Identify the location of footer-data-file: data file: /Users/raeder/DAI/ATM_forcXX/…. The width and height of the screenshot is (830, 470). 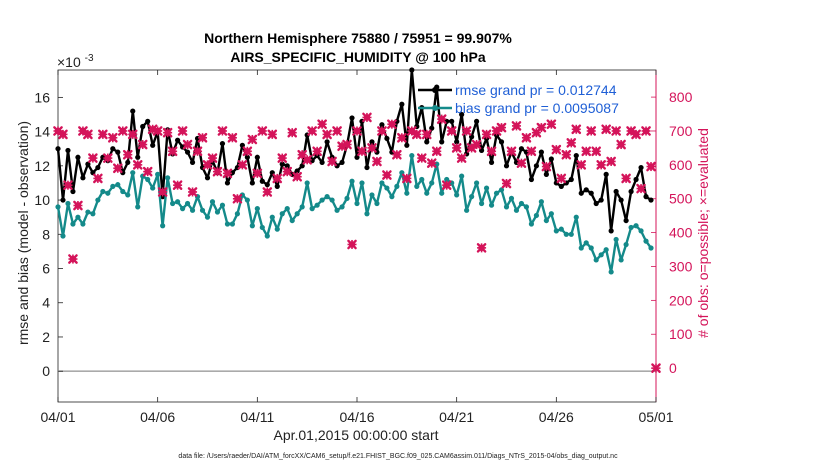
(398, 456).